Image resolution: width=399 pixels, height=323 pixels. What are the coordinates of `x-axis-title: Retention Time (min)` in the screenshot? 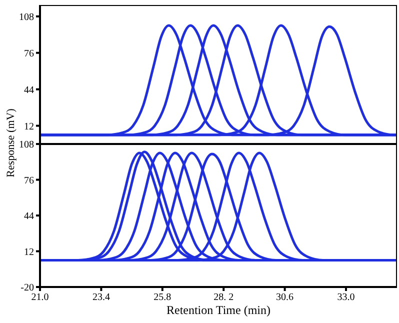 It's located at (218, 310).